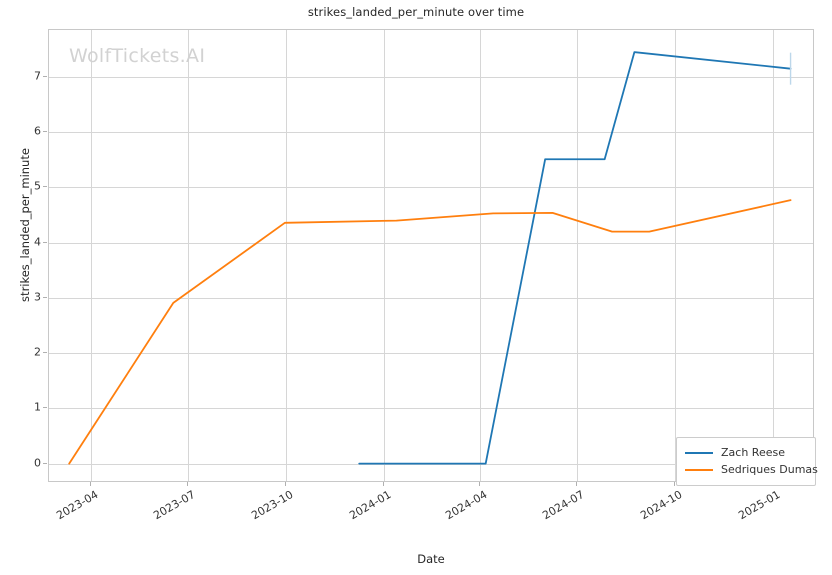  What do you see at coordinates (272, 505) in the screenshot?
I see `x-tick-label: 2023-10` at bounding box center [272, 505].